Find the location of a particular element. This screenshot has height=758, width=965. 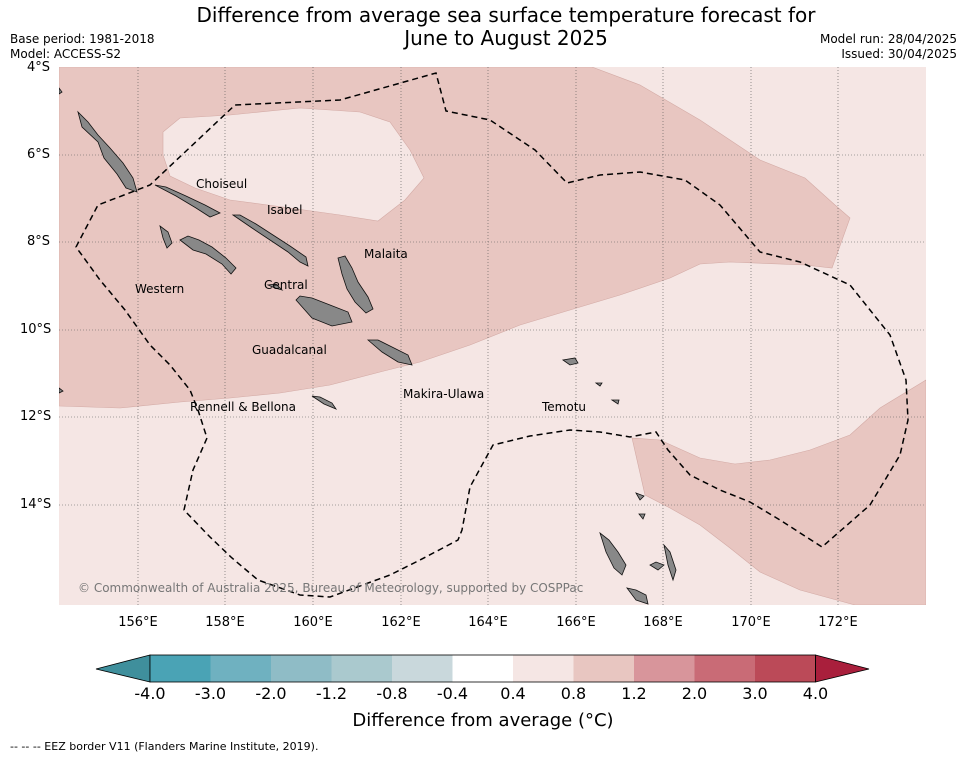

lon-label-156e: 156°E is located at coordinates (138, 622).